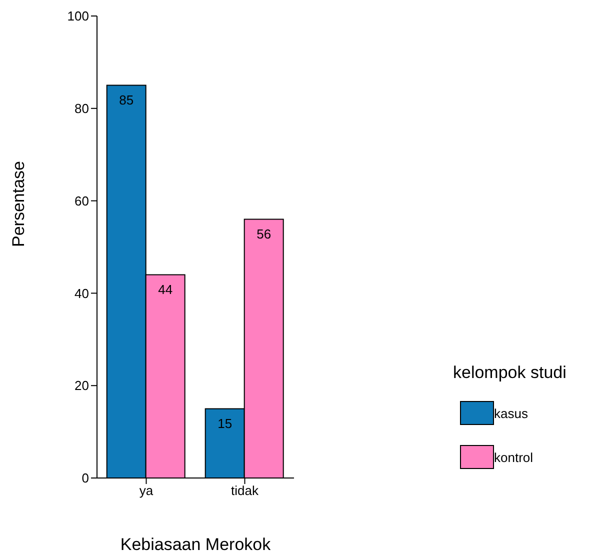 This screenshot has width=600, height=558. What do you see at coordinates (196, 544) in the screenshot?
I see `x-axis-title: Kebiasaan Merokok` at bounding box center [196, 544].